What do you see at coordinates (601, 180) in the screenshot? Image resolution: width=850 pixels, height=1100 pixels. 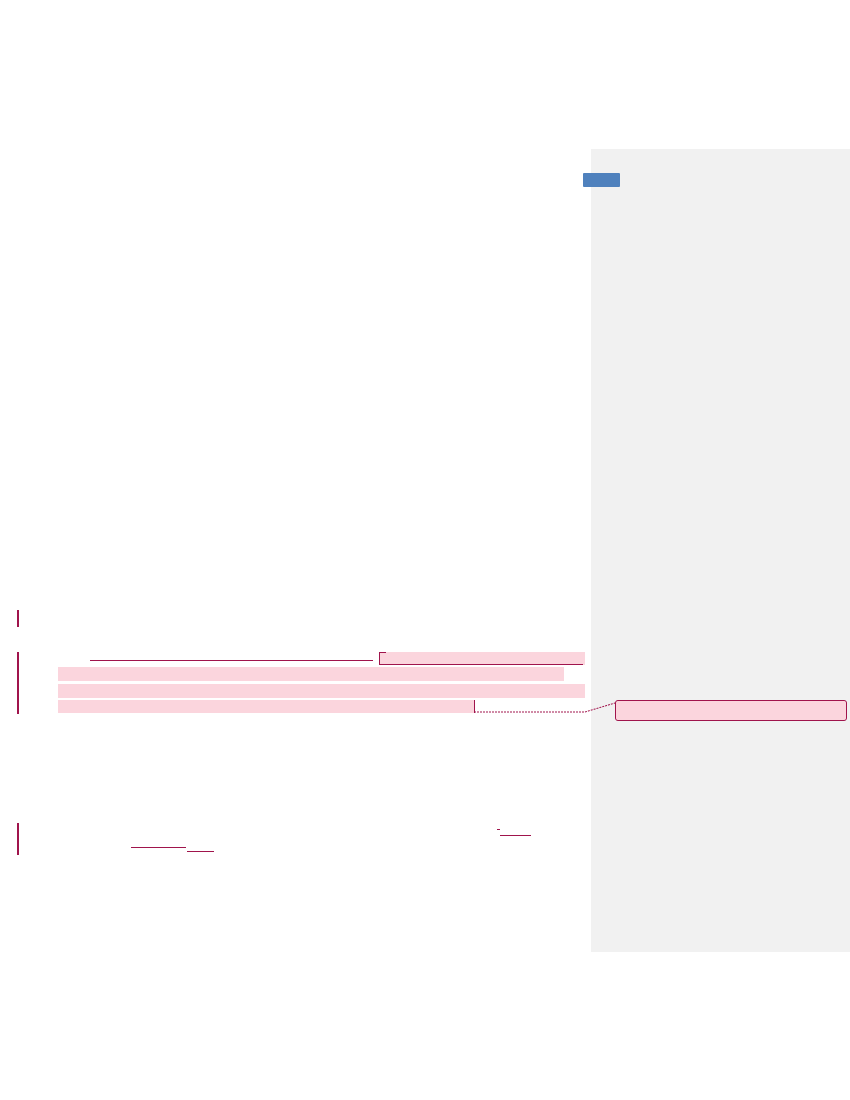 I see `markup-pane-tab` at bounding box center [601, 180].